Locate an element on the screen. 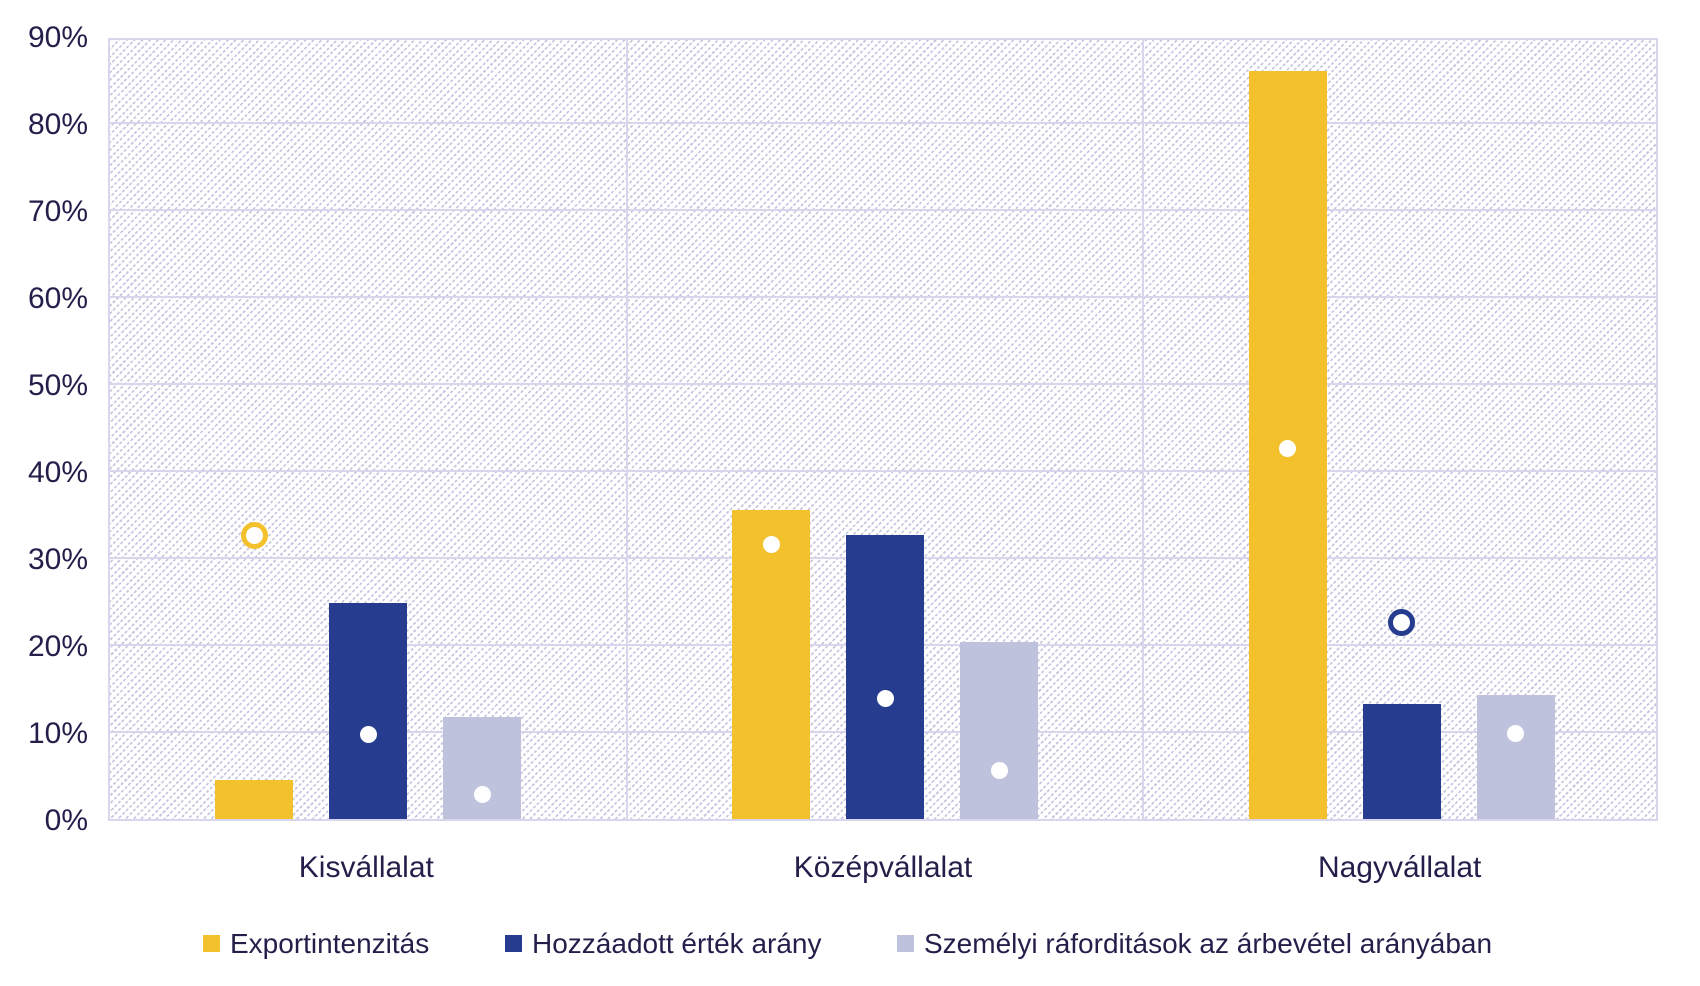  bar-series2-group3 is located at coordinates (1401, 761).